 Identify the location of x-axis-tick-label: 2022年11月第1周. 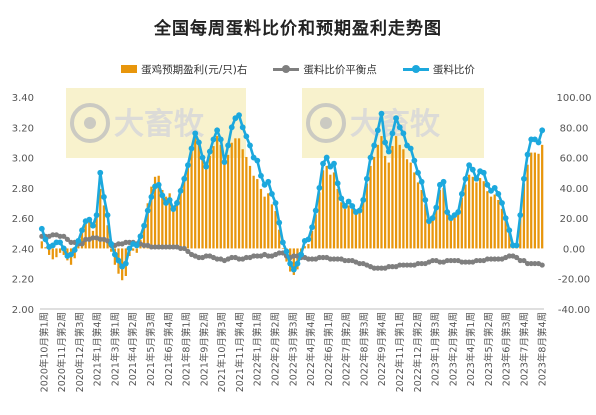
(400, 352).